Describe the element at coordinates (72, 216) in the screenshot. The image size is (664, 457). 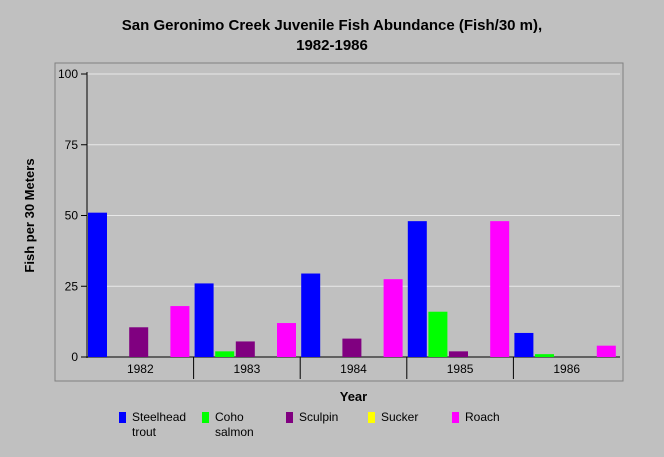
I see `y-tick-label: 50` at that location.